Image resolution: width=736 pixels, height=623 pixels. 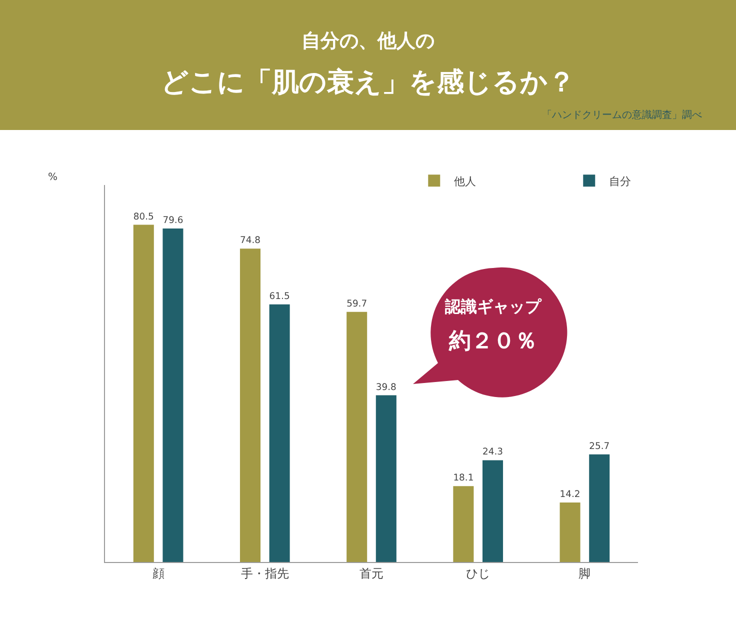 I want to click on x-tick-label: 顔, so click(x=158, y=573).